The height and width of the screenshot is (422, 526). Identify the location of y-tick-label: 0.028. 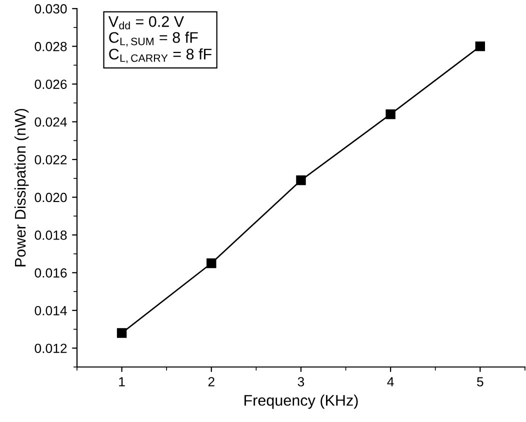
(50, 47).